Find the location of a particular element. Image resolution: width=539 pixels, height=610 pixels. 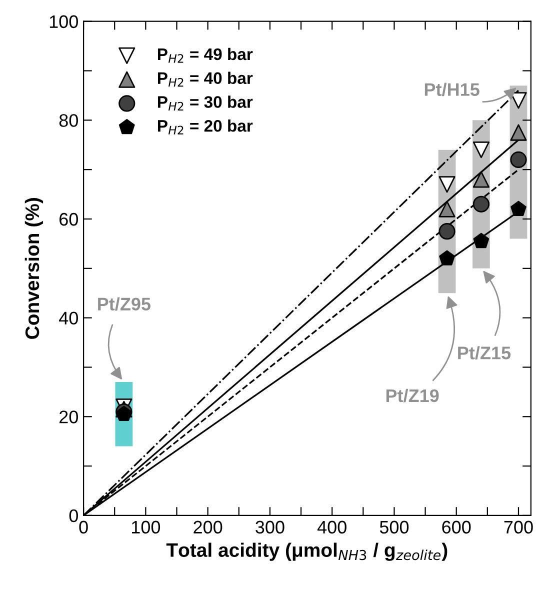

x-tick-label: 100 is located at coordinates (146, 527).